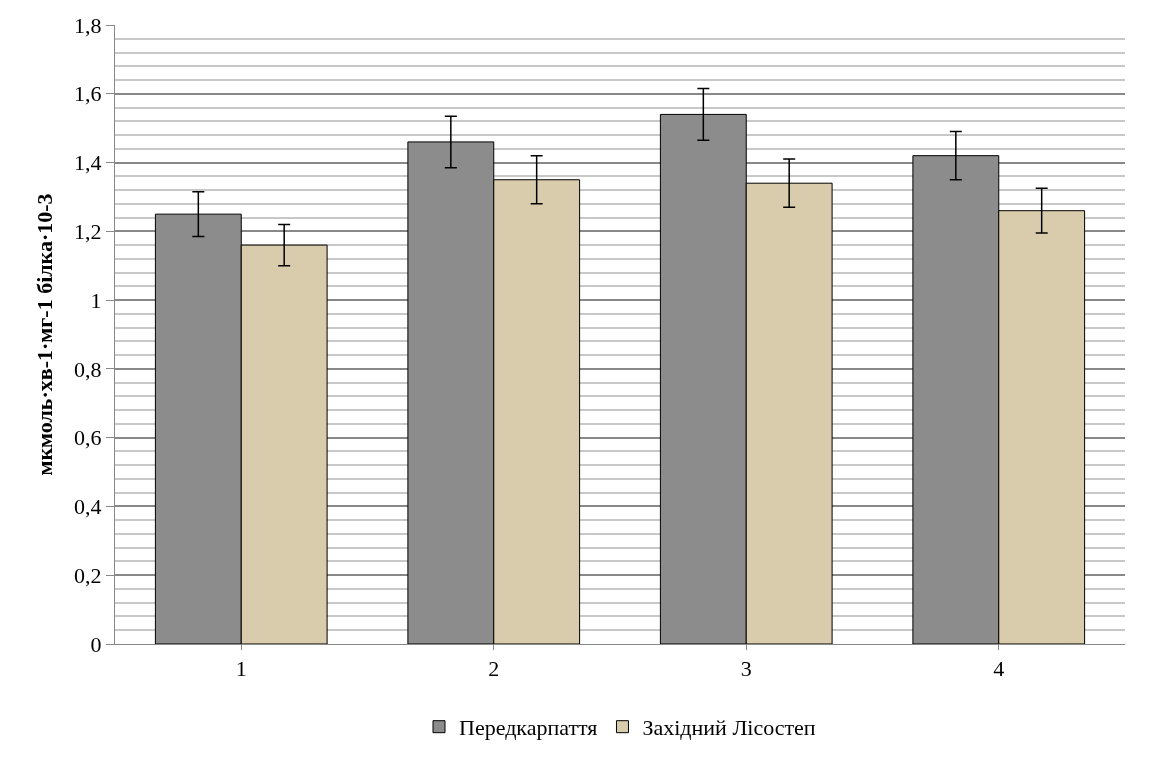  I want to click on x-tick-label: 4, so click(999, 669).